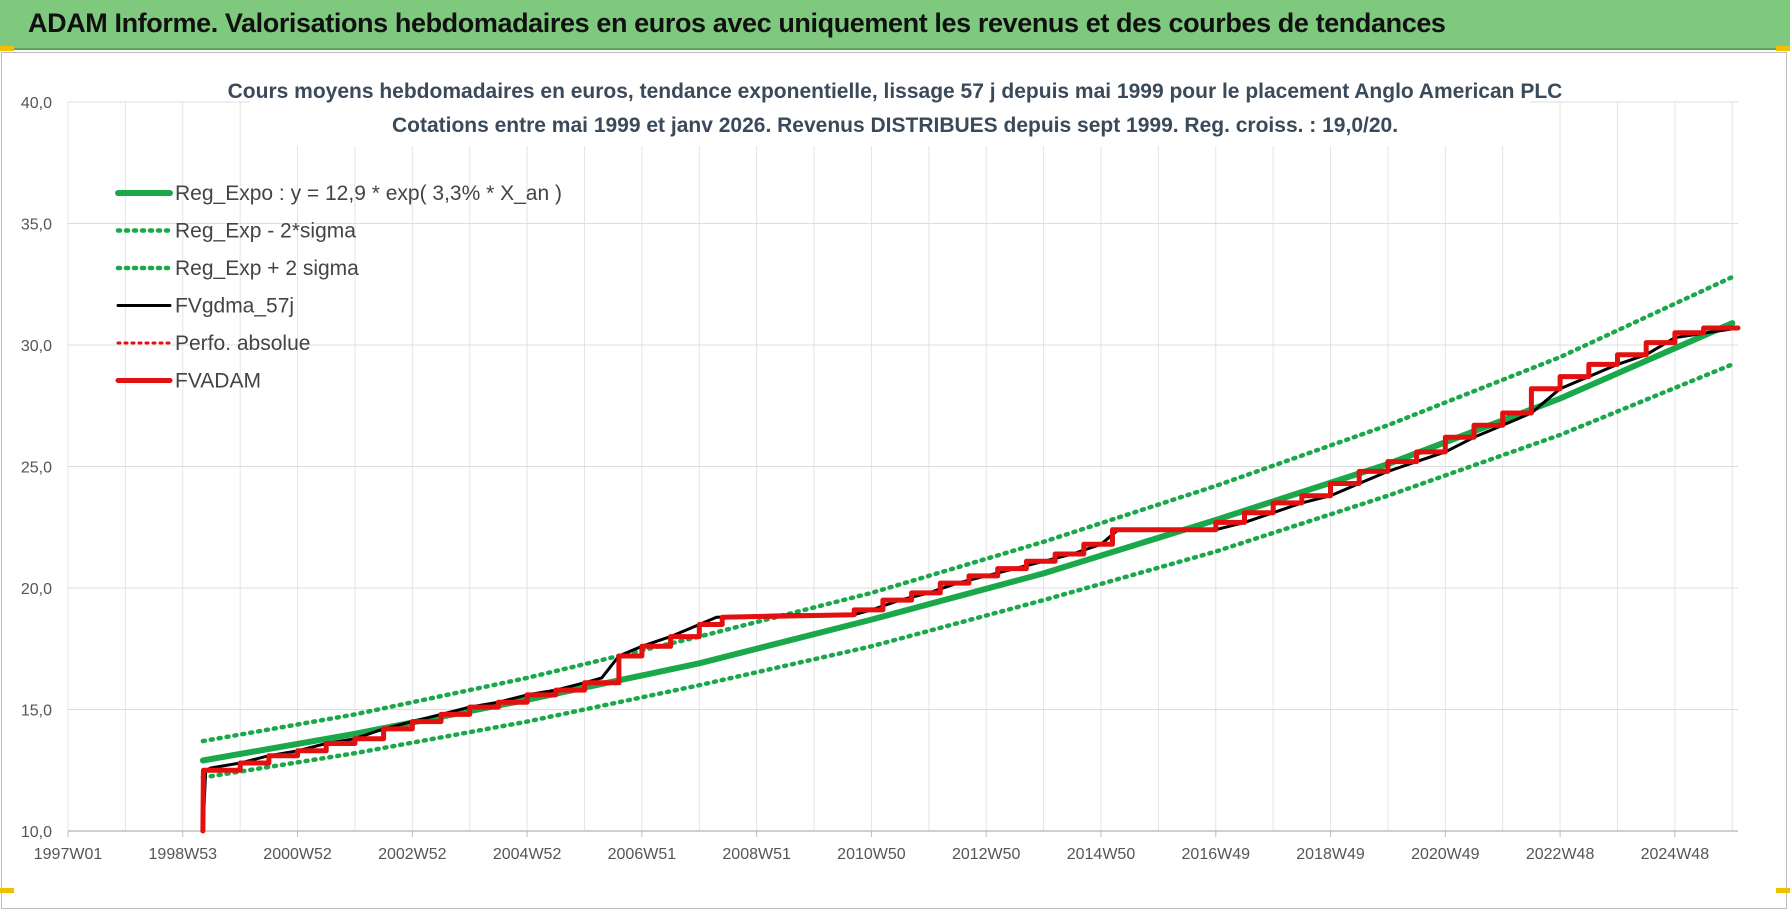 The width and height of the screenshot is (1790, 912). I want to click on x-tick-label: 2004W52, so click(527, 854).